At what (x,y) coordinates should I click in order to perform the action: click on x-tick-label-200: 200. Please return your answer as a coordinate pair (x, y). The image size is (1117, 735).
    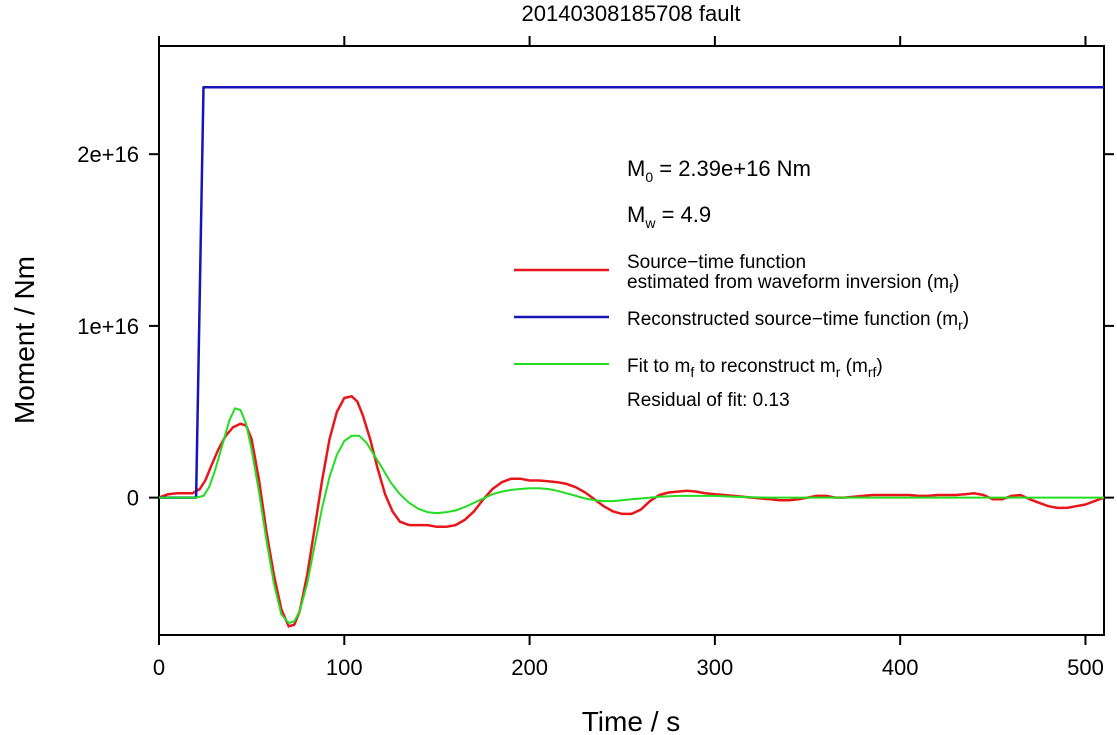
    Looking at the image, I should click on (529, 667).